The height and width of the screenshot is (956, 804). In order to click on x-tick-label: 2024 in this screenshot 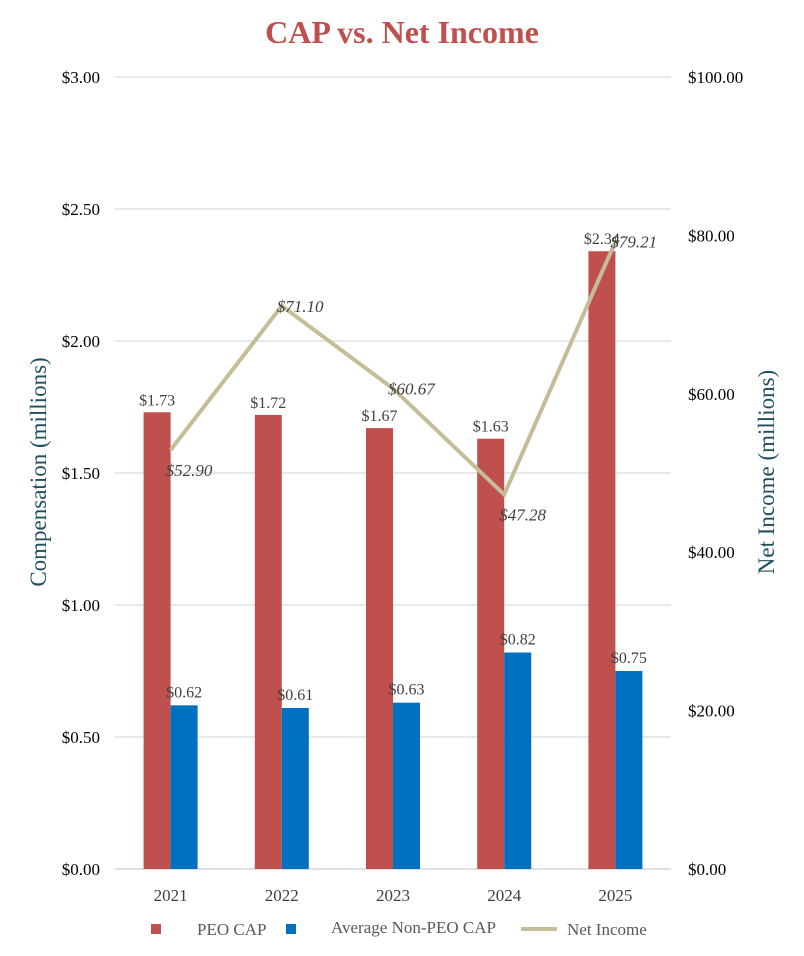, I will do `click(504, 895)`.